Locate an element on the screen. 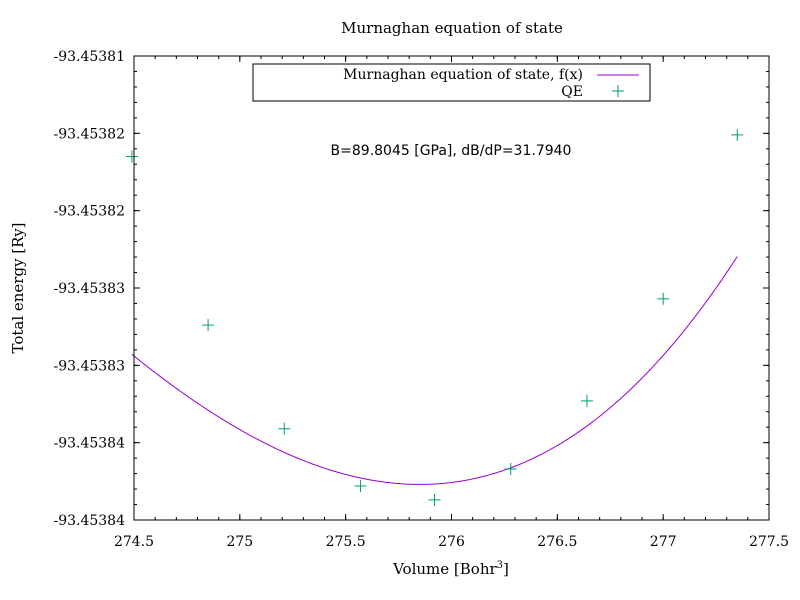 The height and width of the screenshot is (600, 800). x-tick-label: 275.5 is located at coordinates (346, 542).